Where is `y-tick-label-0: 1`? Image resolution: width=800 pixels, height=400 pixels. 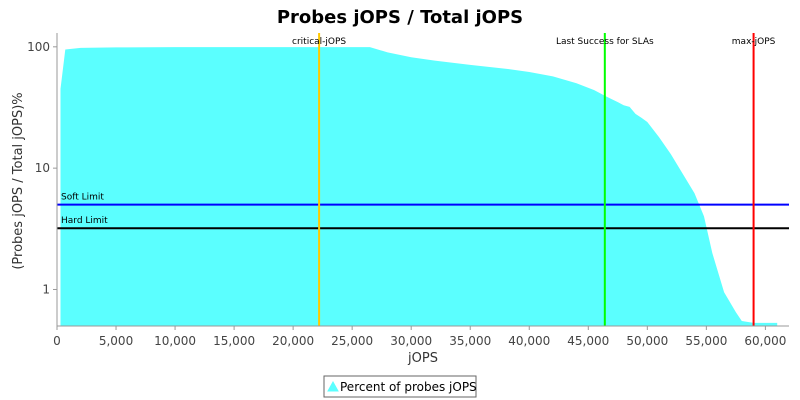 y-tick-label-0: 1 is located at coordinates (46, 289).